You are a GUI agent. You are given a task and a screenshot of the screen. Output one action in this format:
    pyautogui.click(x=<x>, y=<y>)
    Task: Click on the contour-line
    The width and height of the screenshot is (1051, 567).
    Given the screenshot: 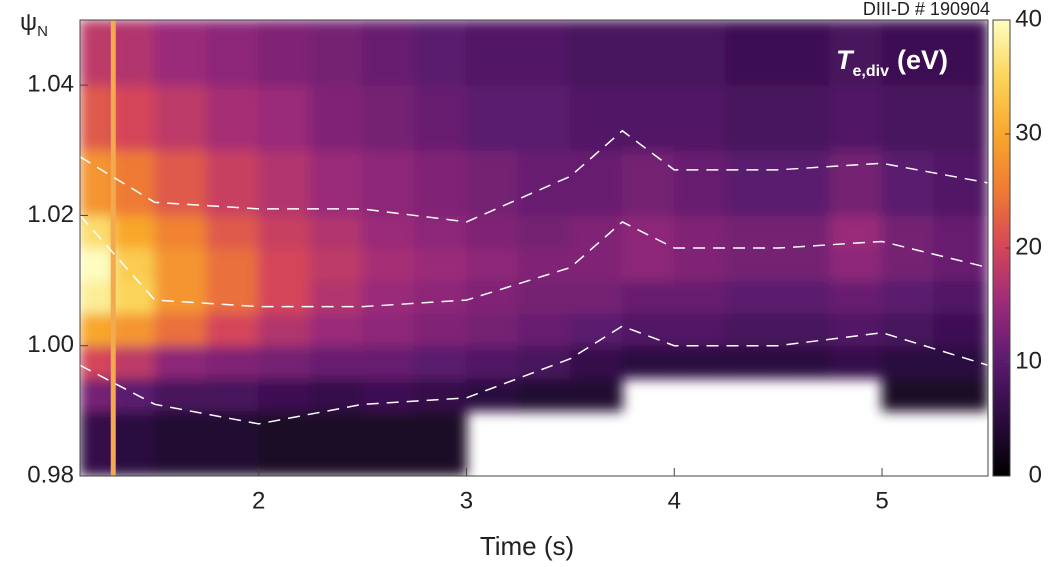 What is the action you would take?
    pyautogui.click(x=534, y=261)
    